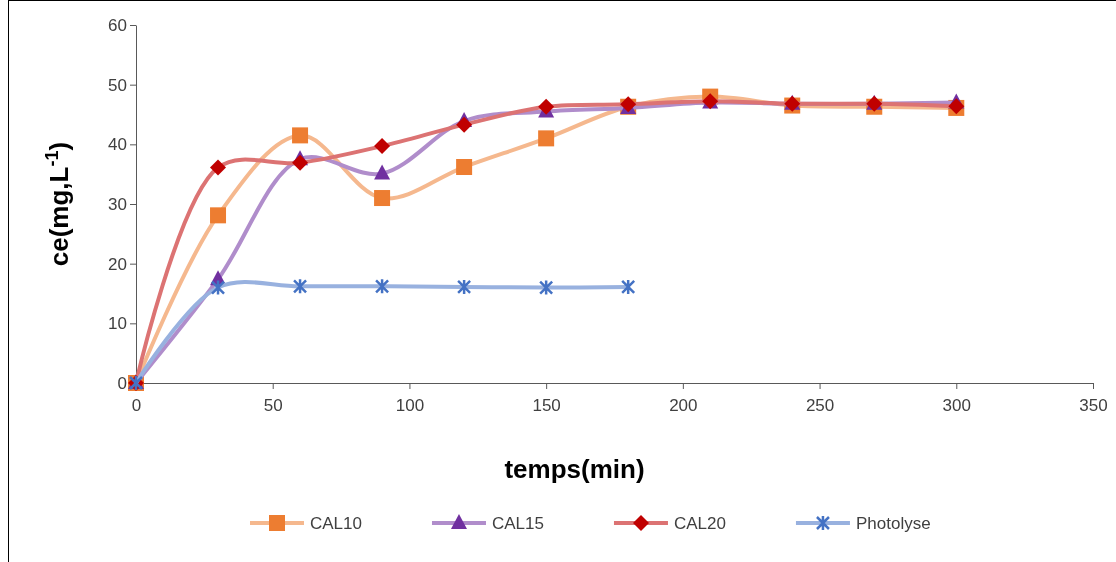 This screenshot has width=1116, height=562. I want to click on x-tick-label: 300, so click(956, 405).